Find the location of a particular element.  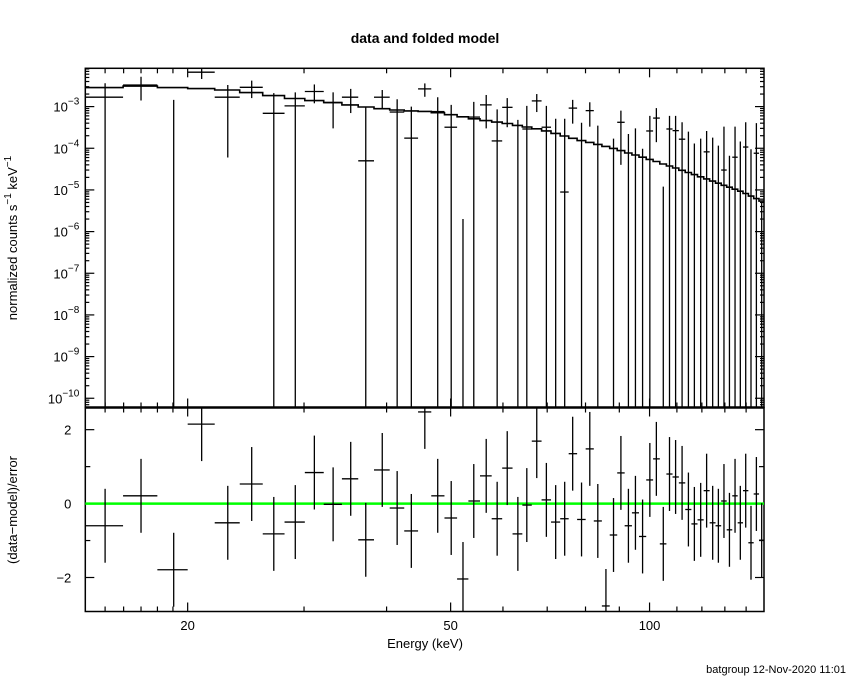

bottom-y-axis-label: (data−model)/error is located at coordinates (12, 509).